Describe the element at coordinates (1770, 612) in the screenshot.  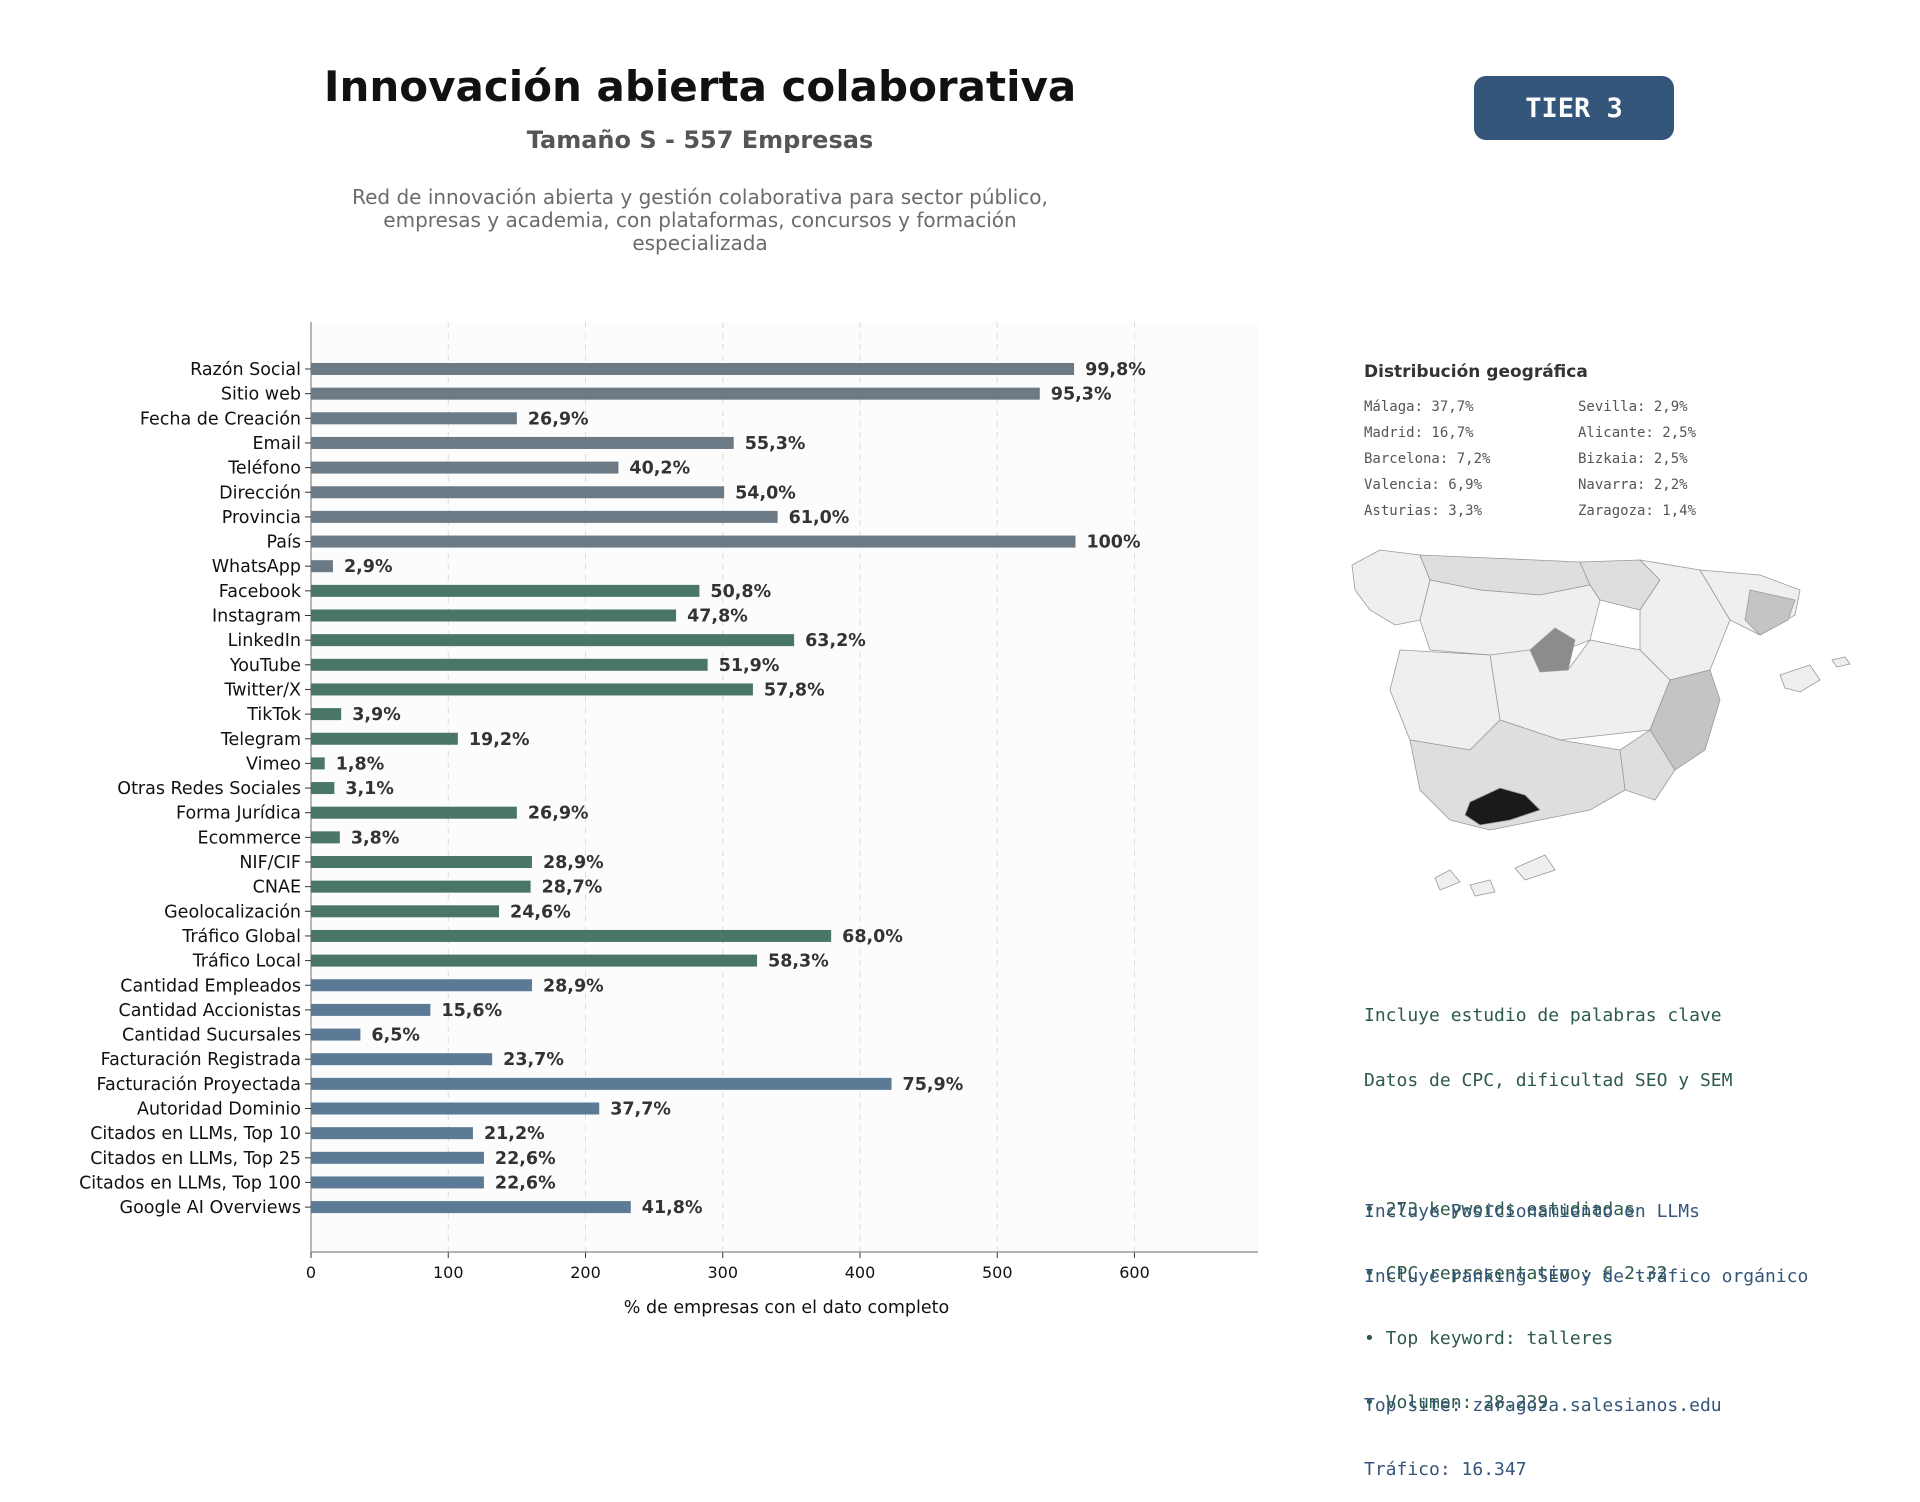
I see `map-region-barcelona` at that location.